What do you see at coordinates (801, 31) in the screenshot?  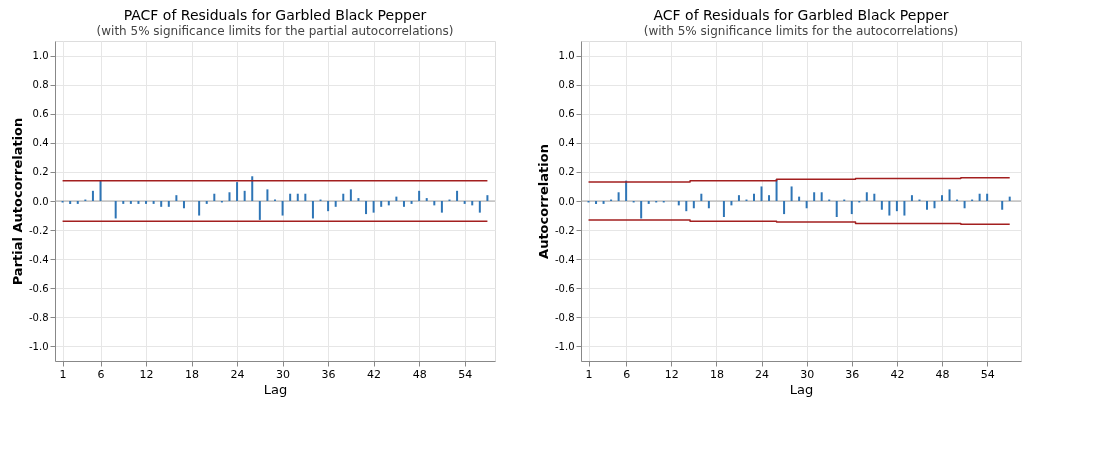 I see `chart-subtitle: (with 5% significance limits for the autocorrelations)` at bounding box center [801, 31].